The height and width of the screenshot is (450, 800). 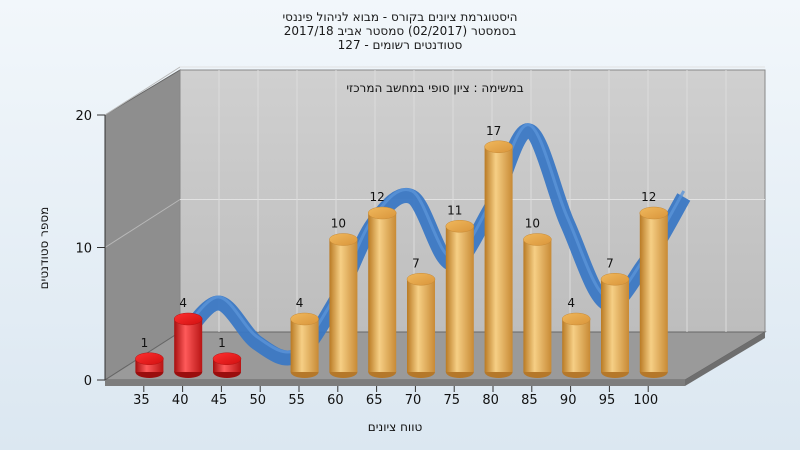 I want to click on x-tick-label: 100, so click(x=645, y=400).